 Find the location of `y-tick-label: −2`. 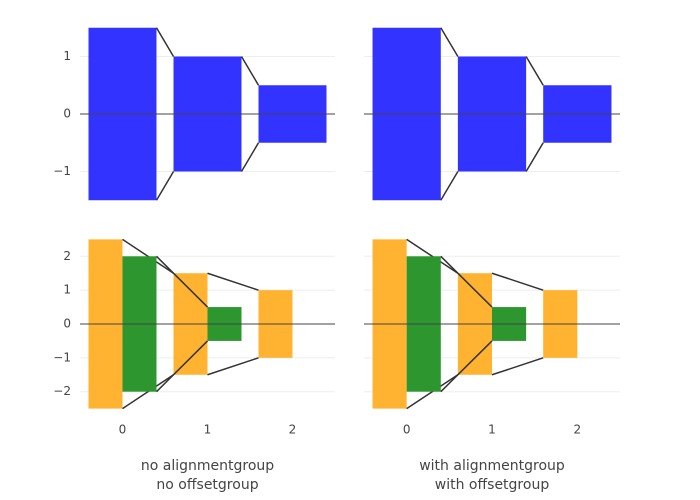

y-tick-label: −2 is located at coordinates (62, 391).